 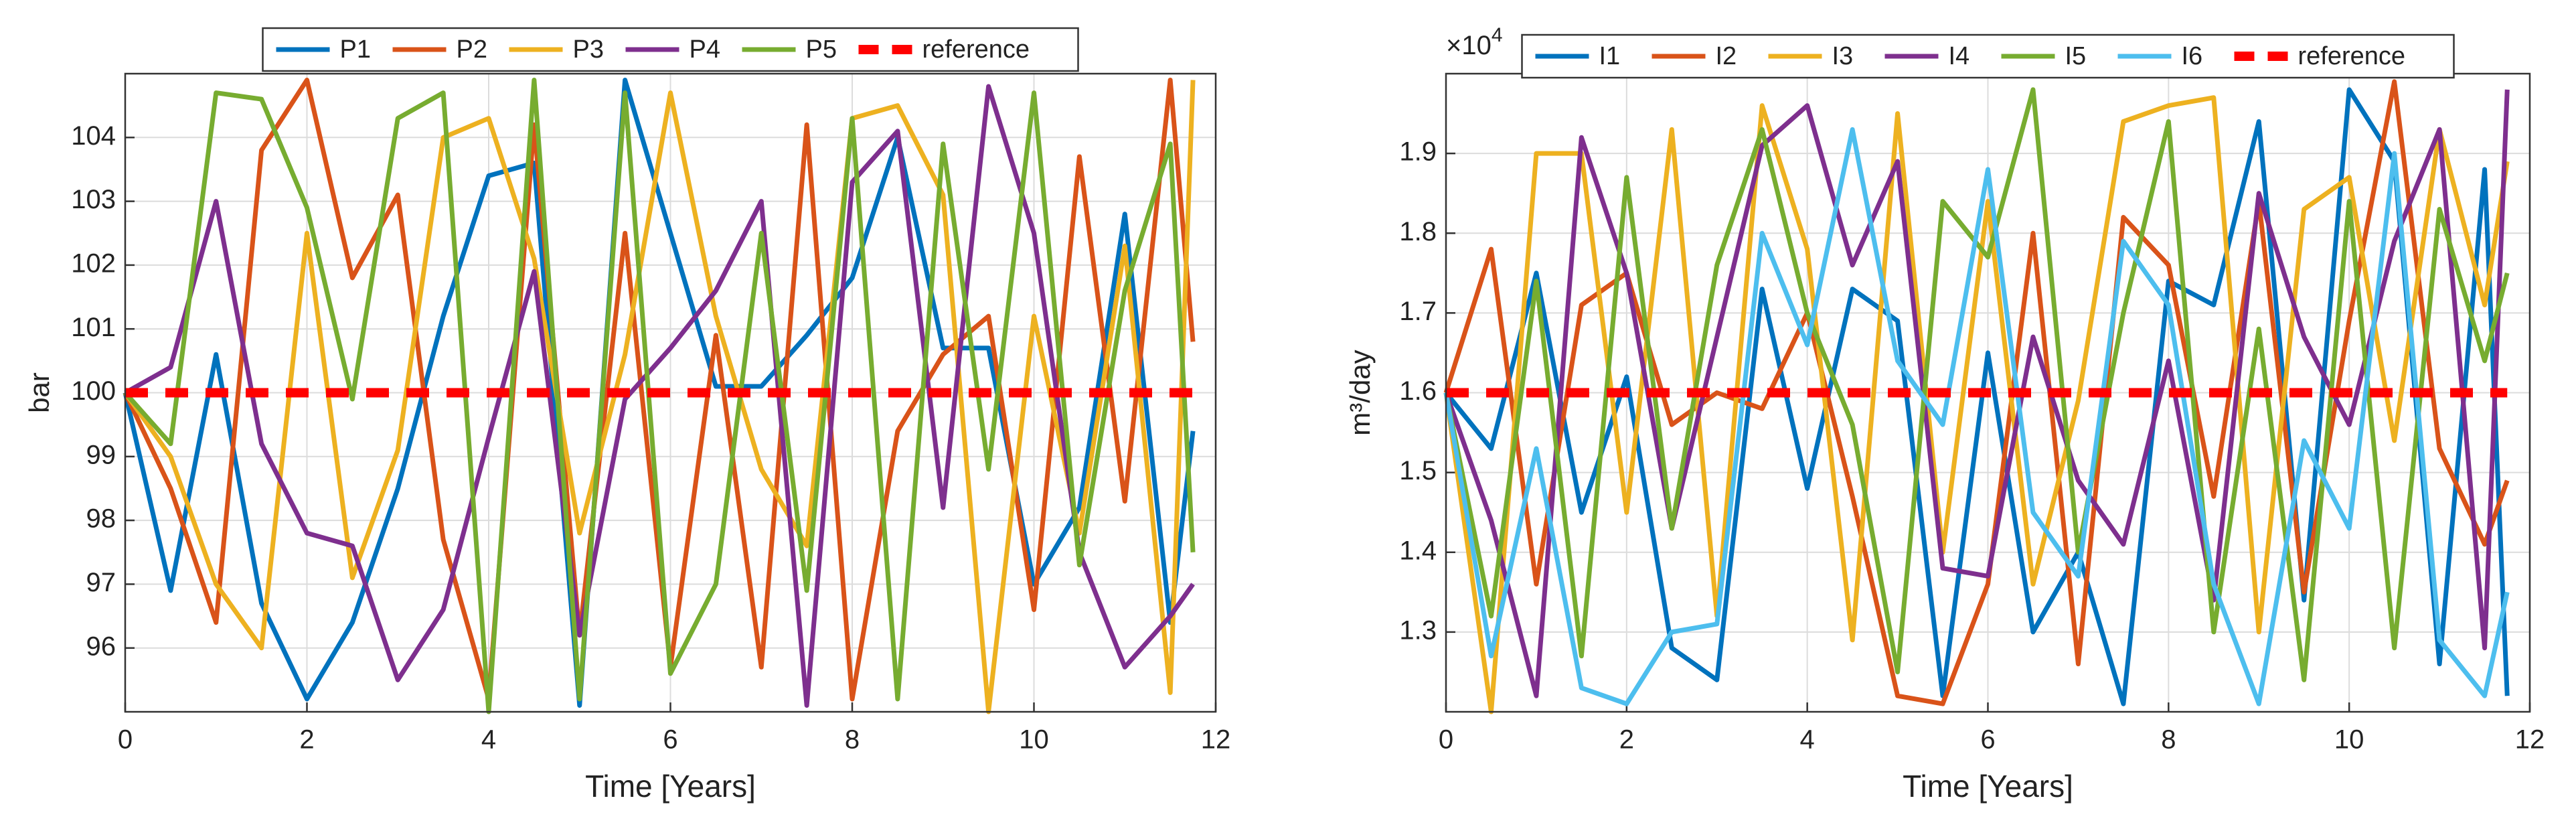 What do you see at coordinates (94, 200) in the screenshot?
I see `y-tick-label: 103` at bounding box center [94, 200].